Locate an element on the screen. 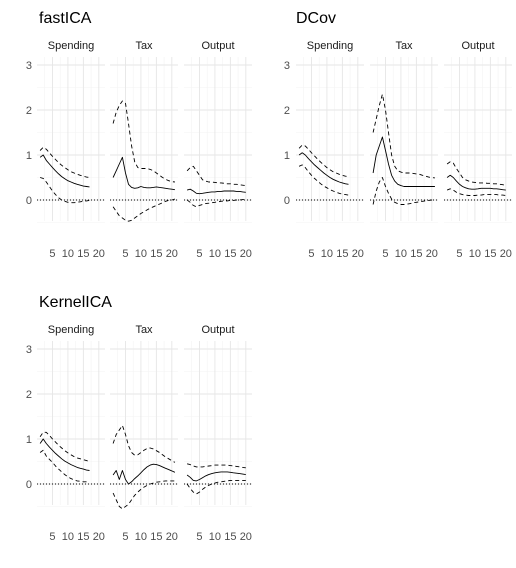 The height and width of the screenshot is (568, 516). chart-title: DCov is located at coordinates (316, 18).